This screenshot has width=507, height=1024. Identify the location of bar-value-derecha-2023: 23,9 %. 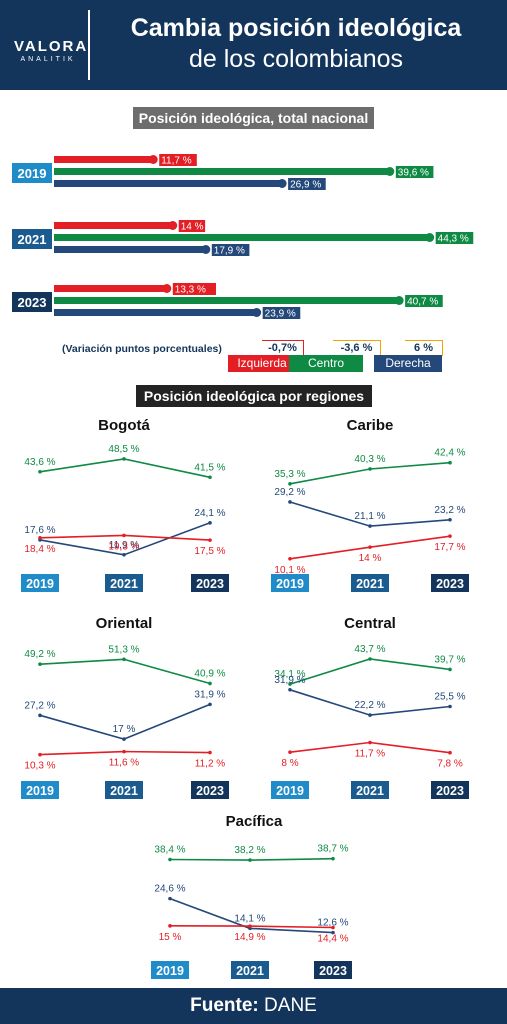
(280, 314).